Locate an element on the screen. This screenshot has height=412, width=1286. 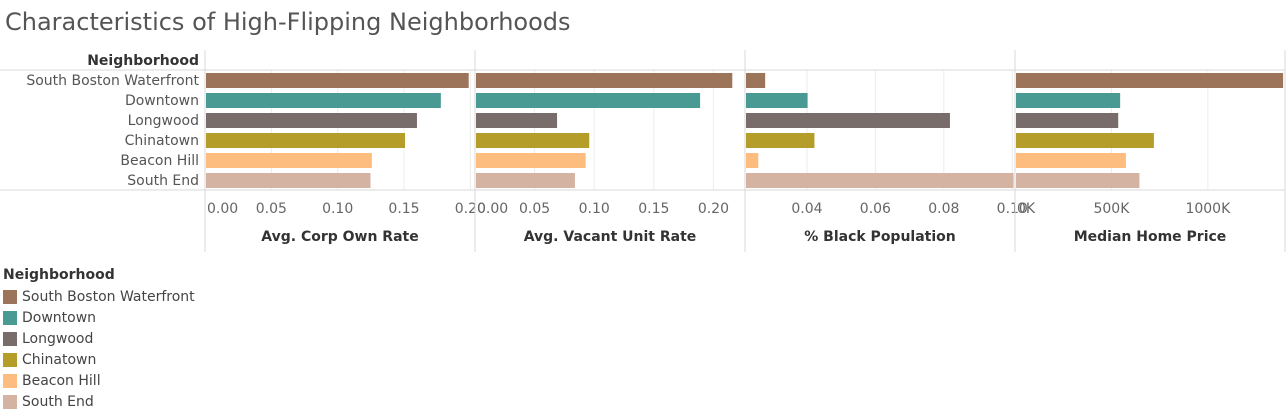
tick-label: 0.08 is located at coordinates (943, 209).